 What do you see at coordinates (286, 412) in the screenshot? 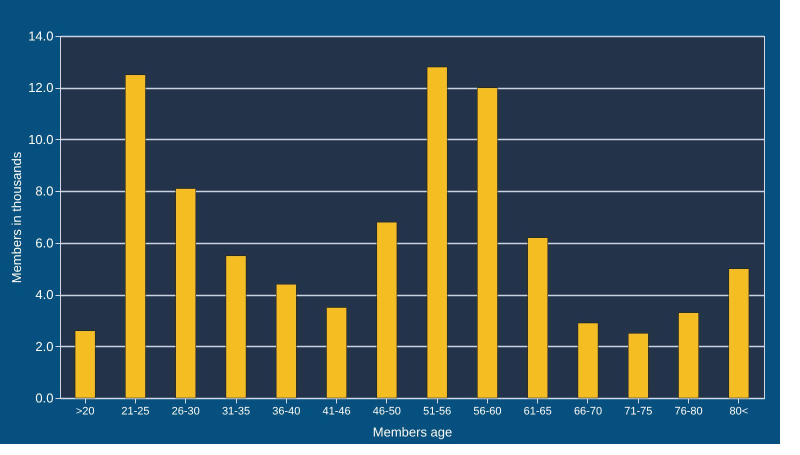
I see `x-tick-label: 36-40` at bounding box center [286, 412].